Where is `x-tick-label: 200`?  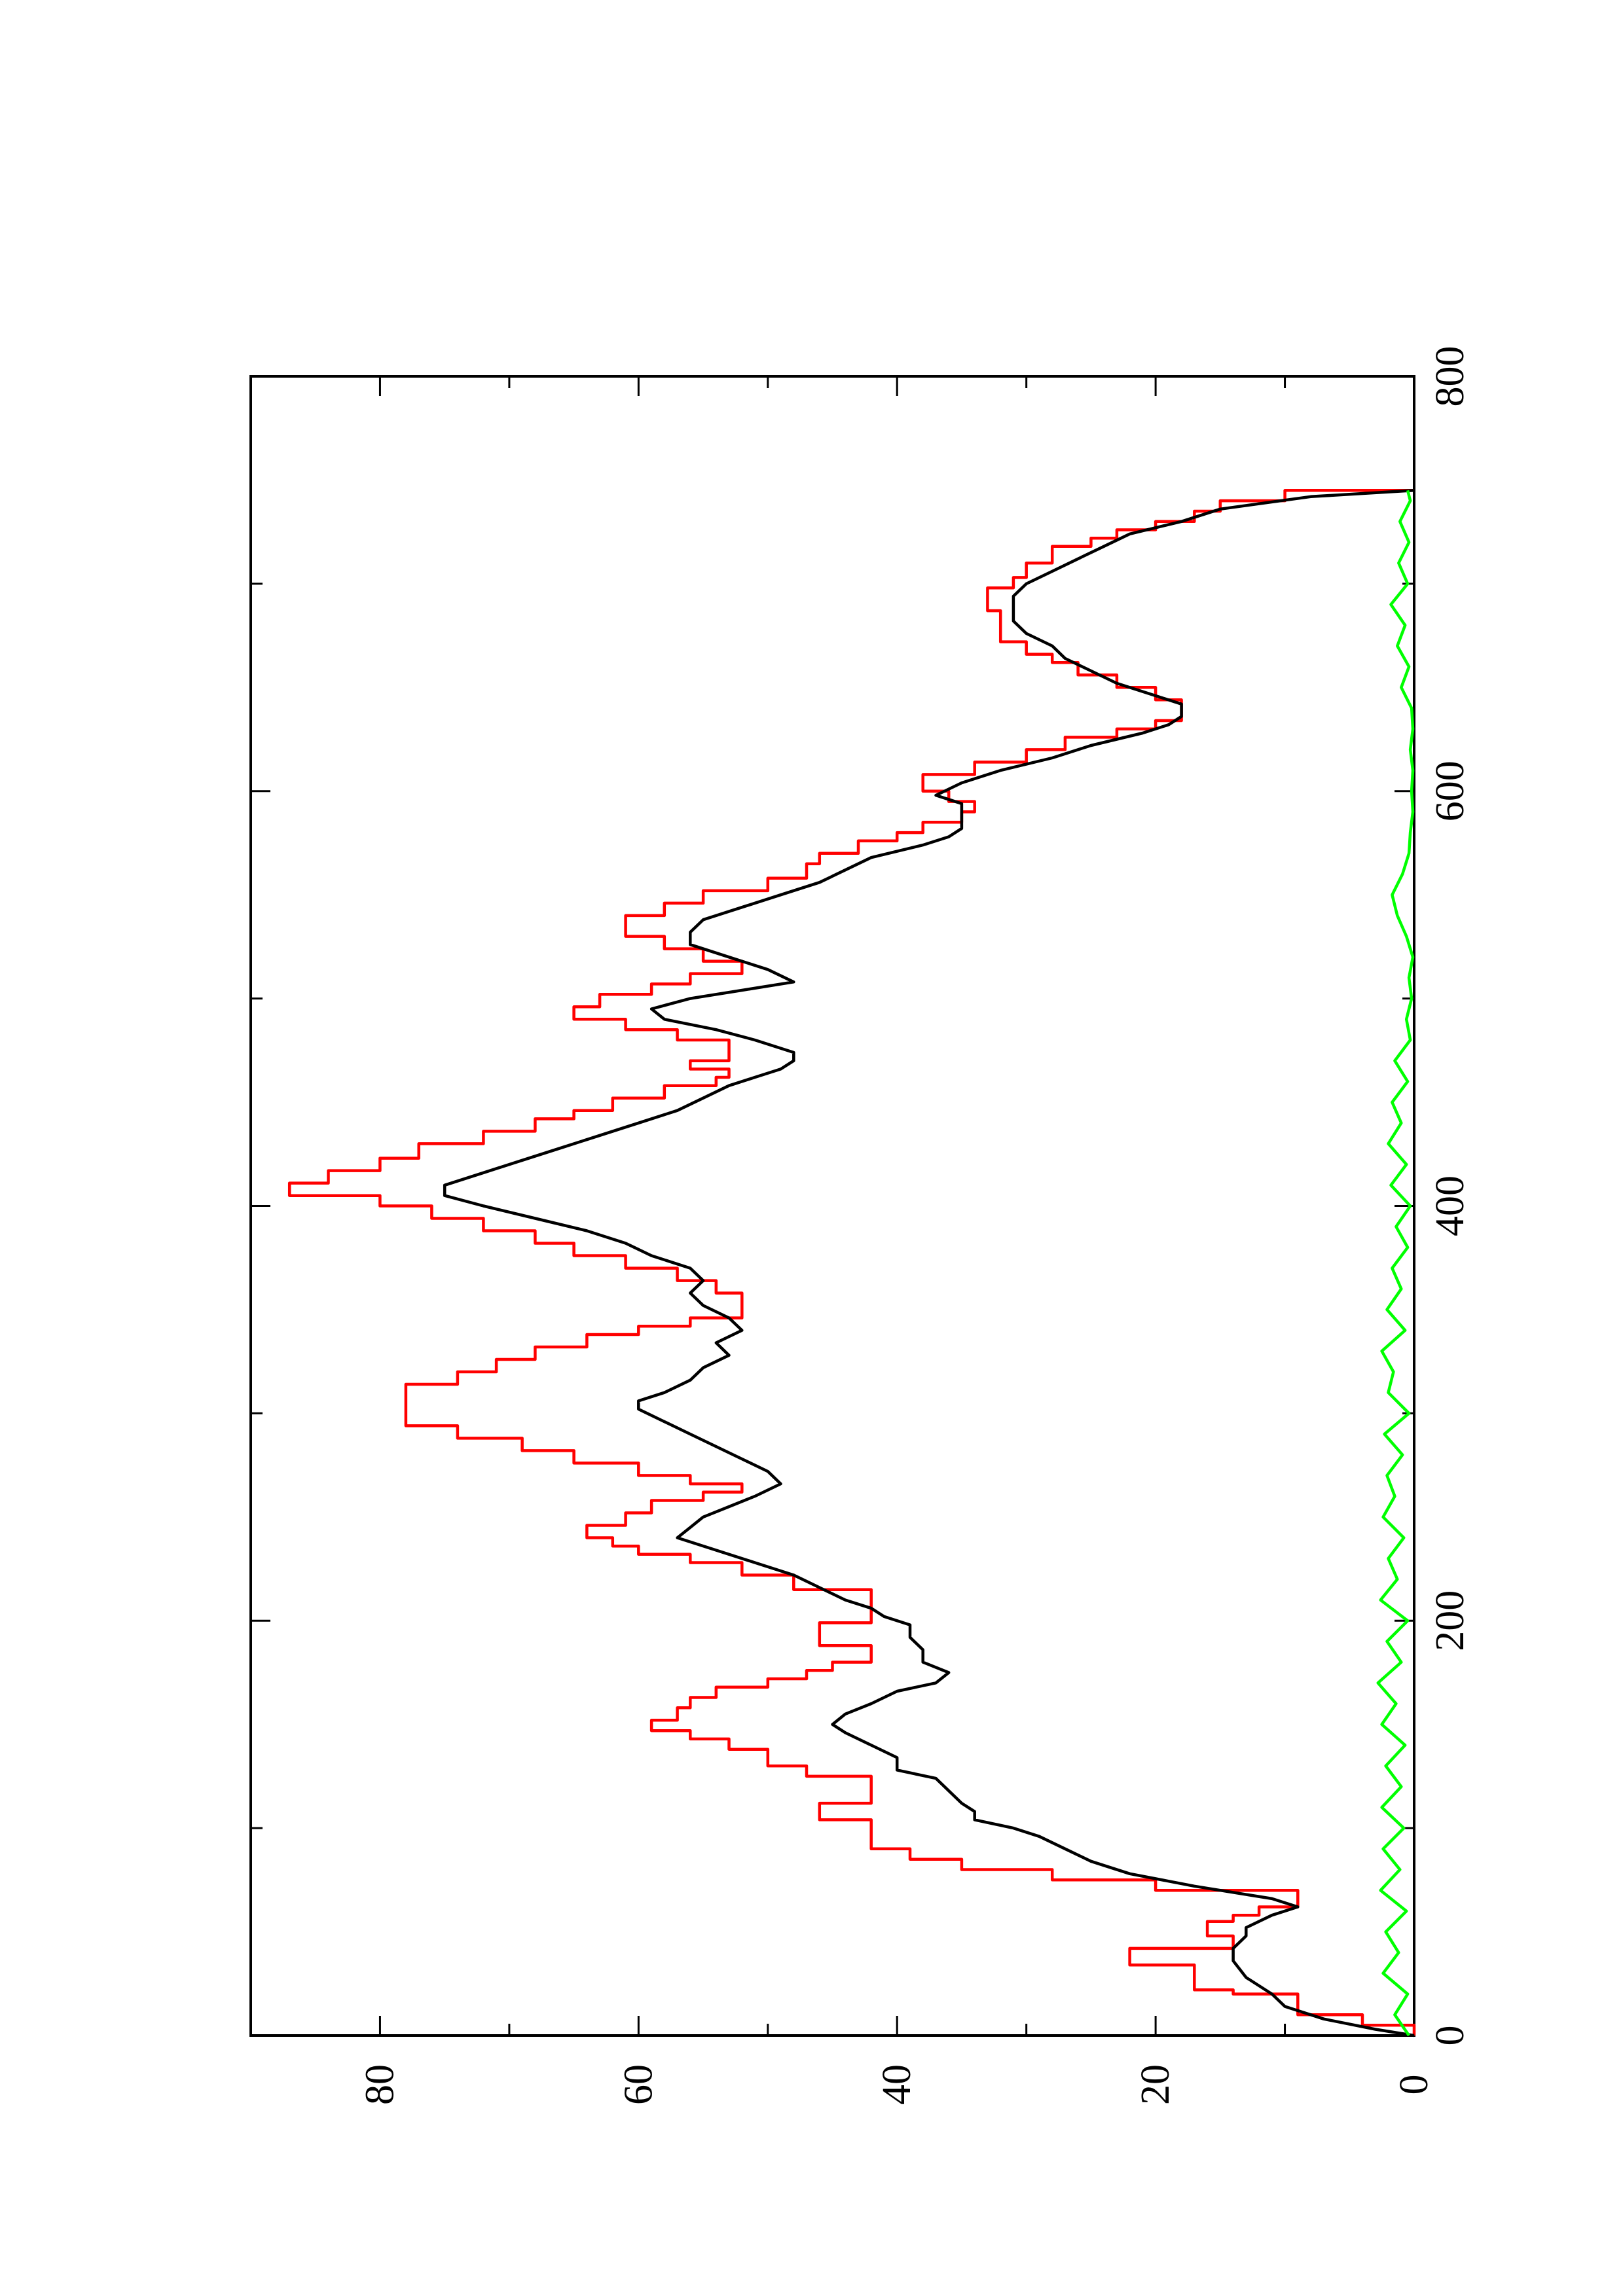 x-tick-label: 200 is located at coordinates (1450, 1620).